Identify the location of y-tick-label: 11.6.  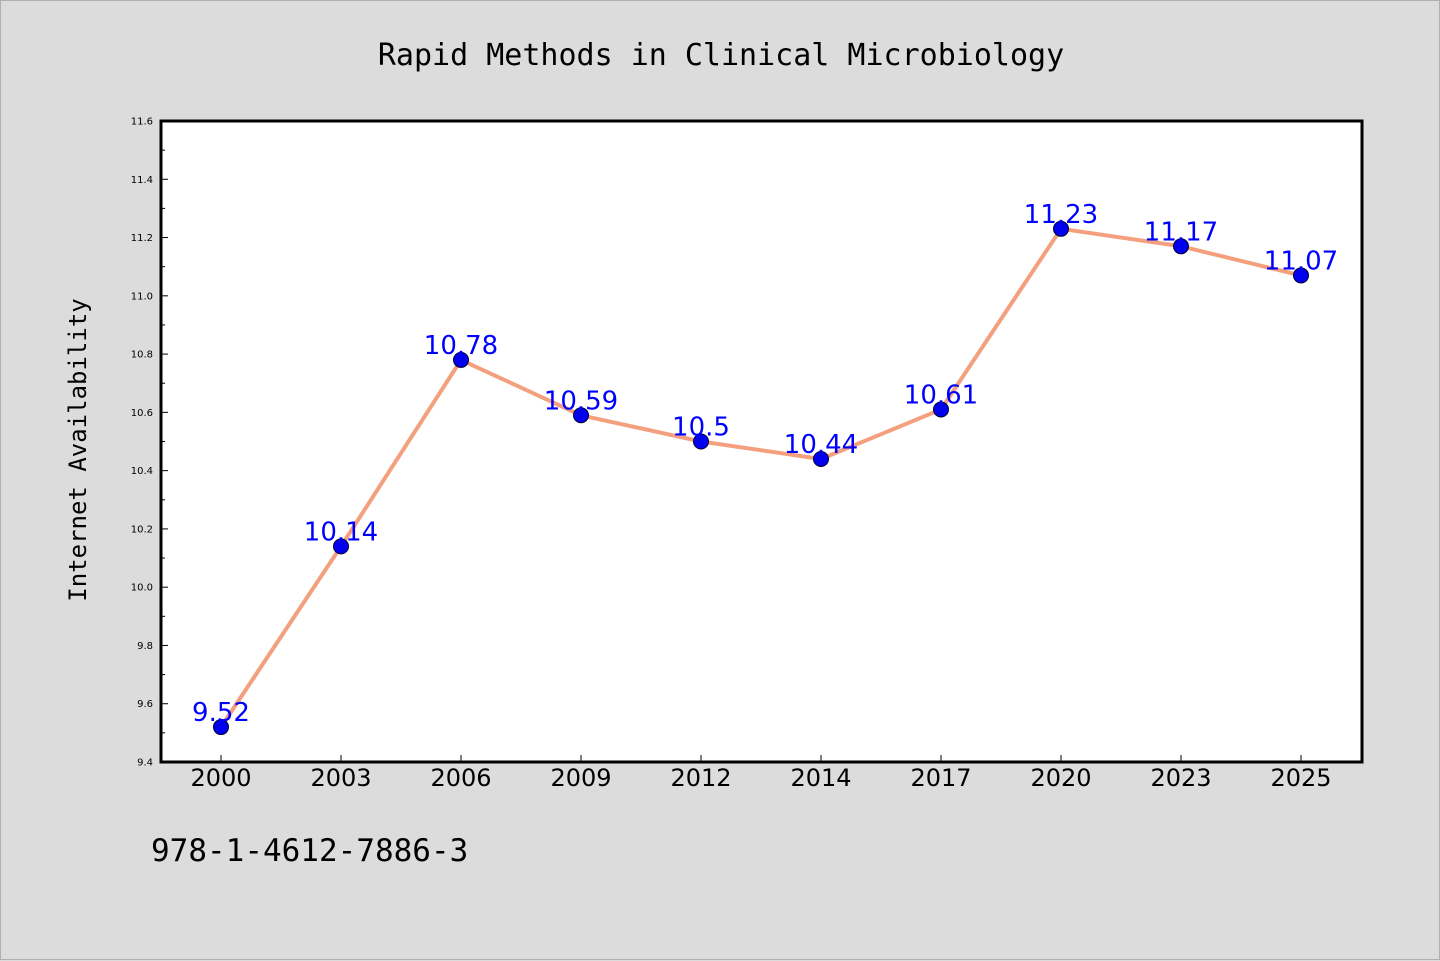
(142, 122).